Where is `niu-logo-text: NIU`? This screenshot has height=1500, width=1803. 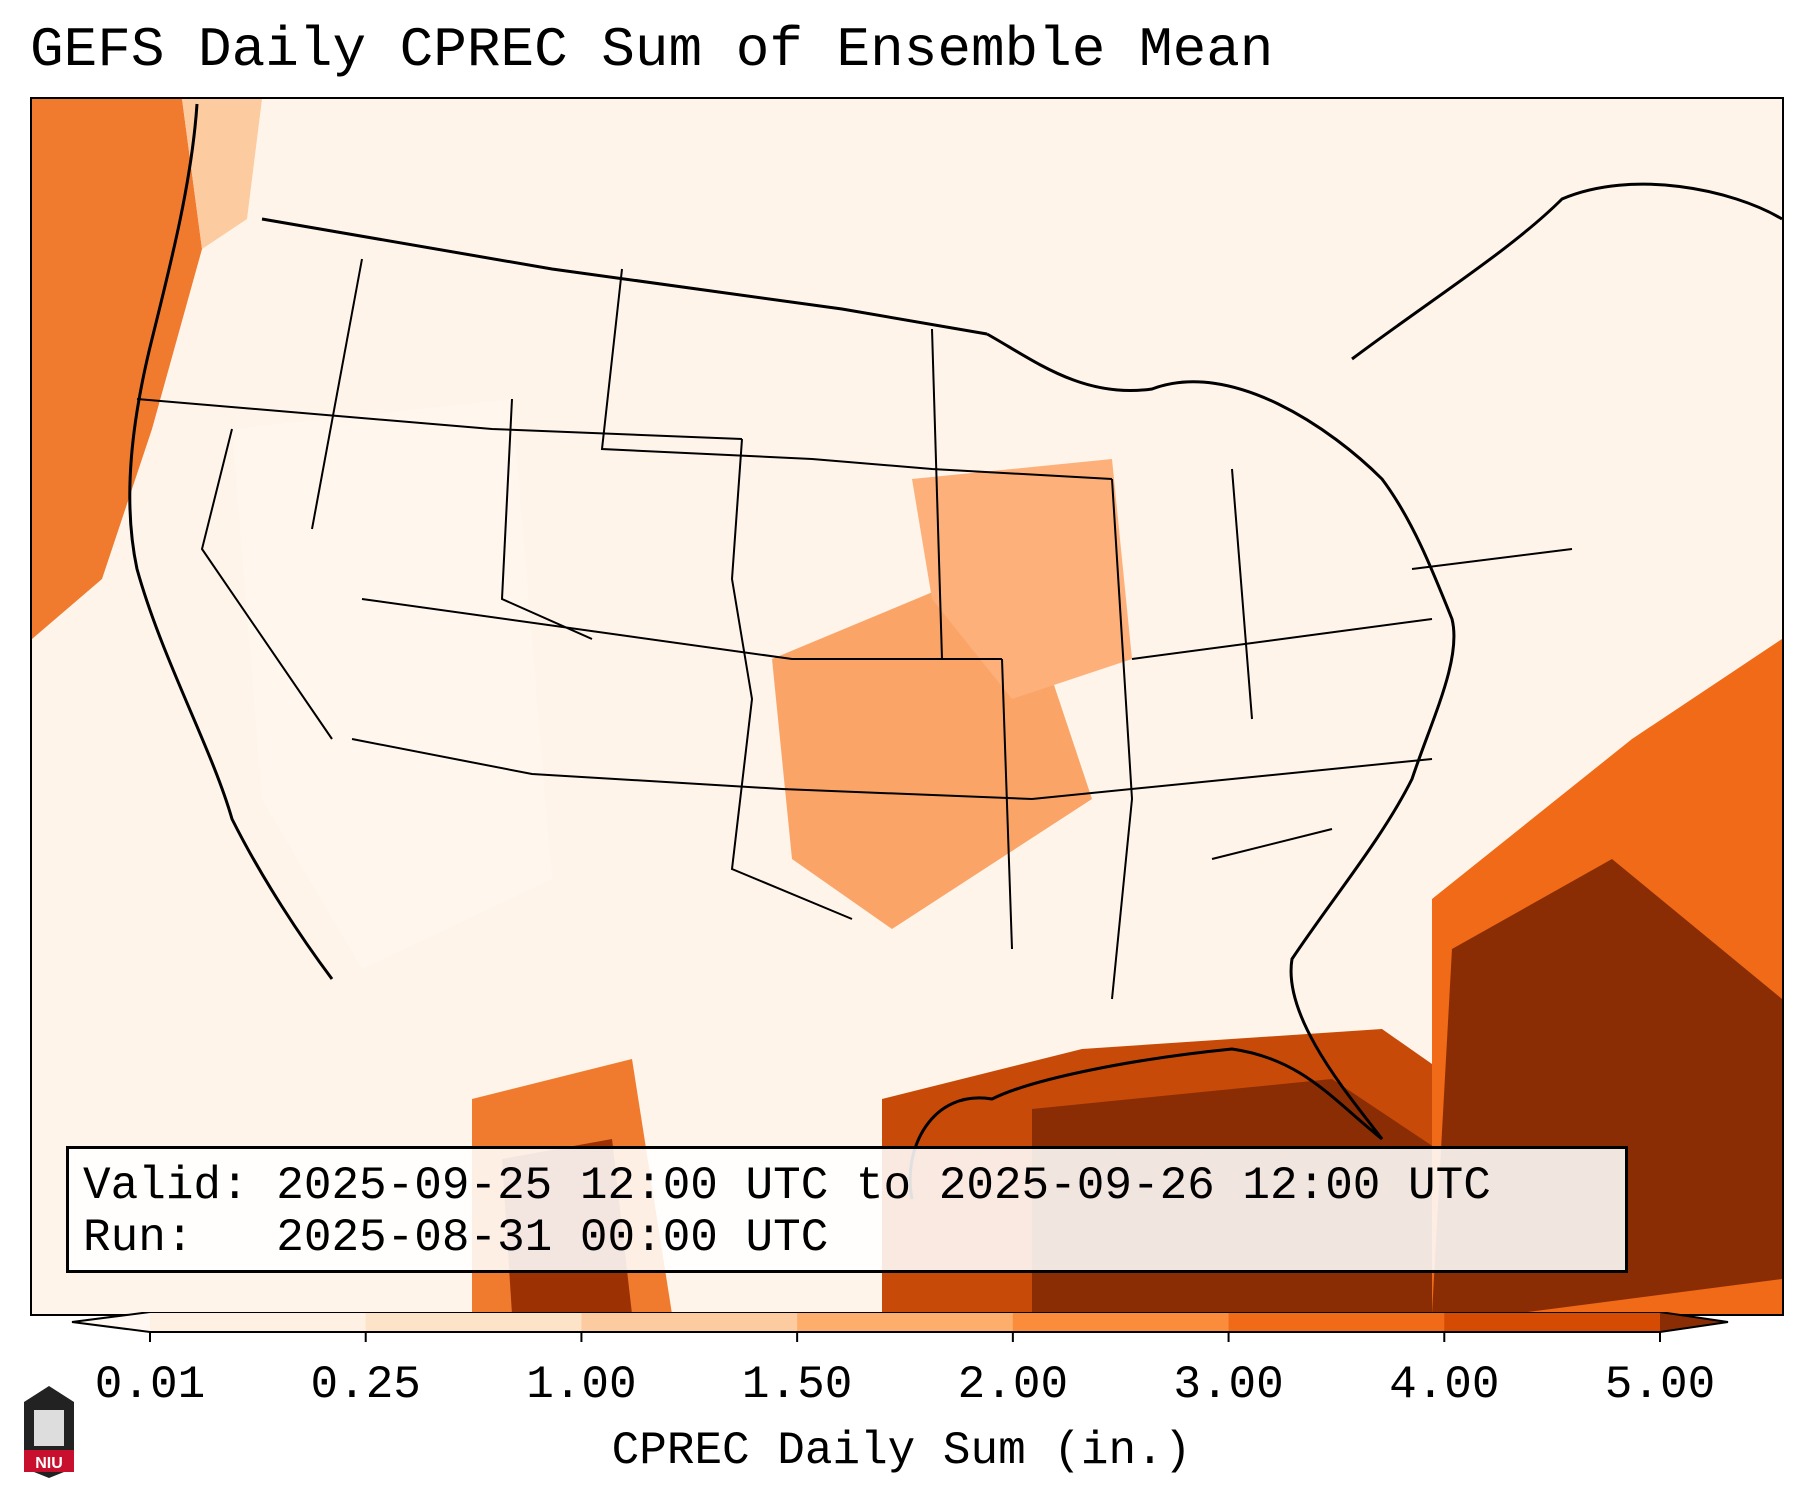 niu-logo-text: NIU is located at coordinates (49, 1463).